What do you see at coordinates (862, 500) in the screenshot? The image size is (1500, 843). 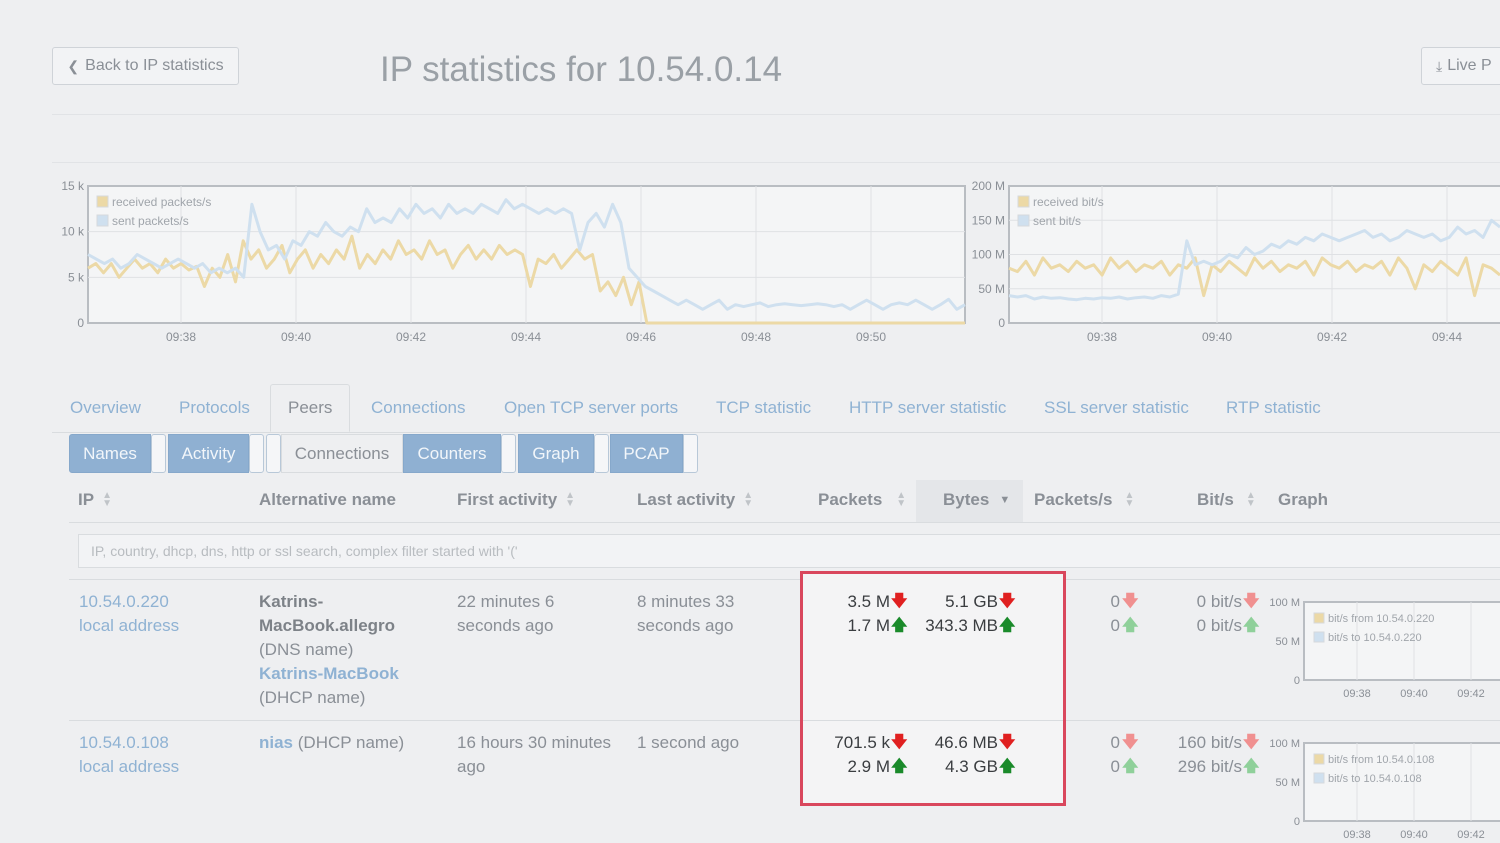 I see `col-header-packets: Packets ▲ ▼` at bounding box center [862, 500].